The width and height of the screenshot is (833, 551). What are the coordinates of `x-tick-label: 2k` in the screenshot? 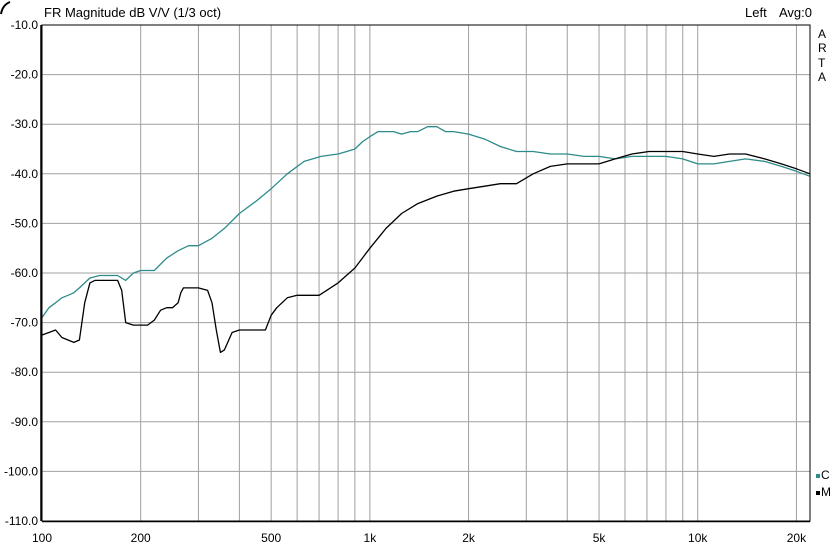 It's located at (469, 538).